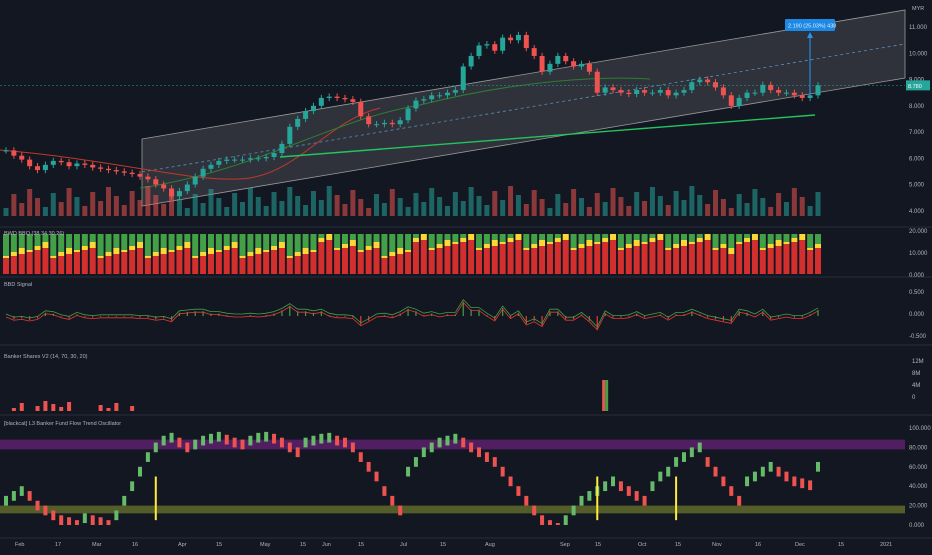 The image size is (932, 555). I want to click on price-axis-label: 8.000, so click(917, 107).